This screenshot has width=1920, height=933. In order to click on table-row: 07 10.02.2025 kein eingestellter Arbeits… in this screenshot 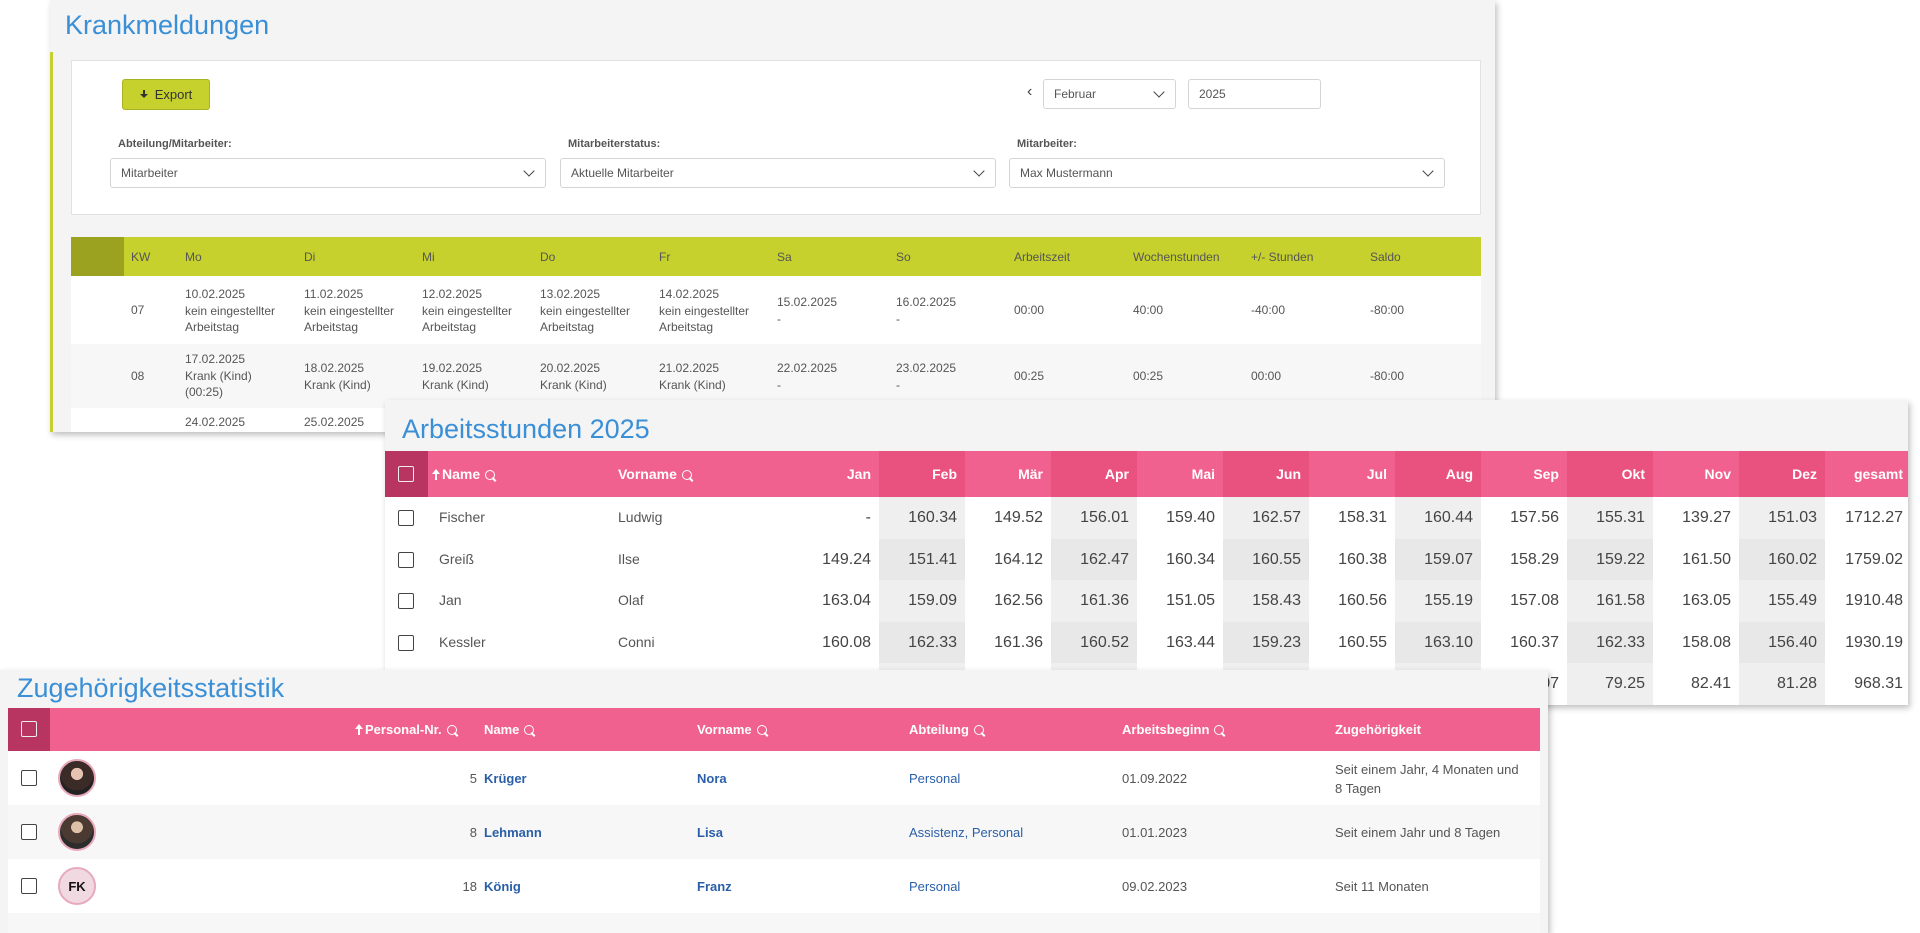, I will do `click(776, 310)`.